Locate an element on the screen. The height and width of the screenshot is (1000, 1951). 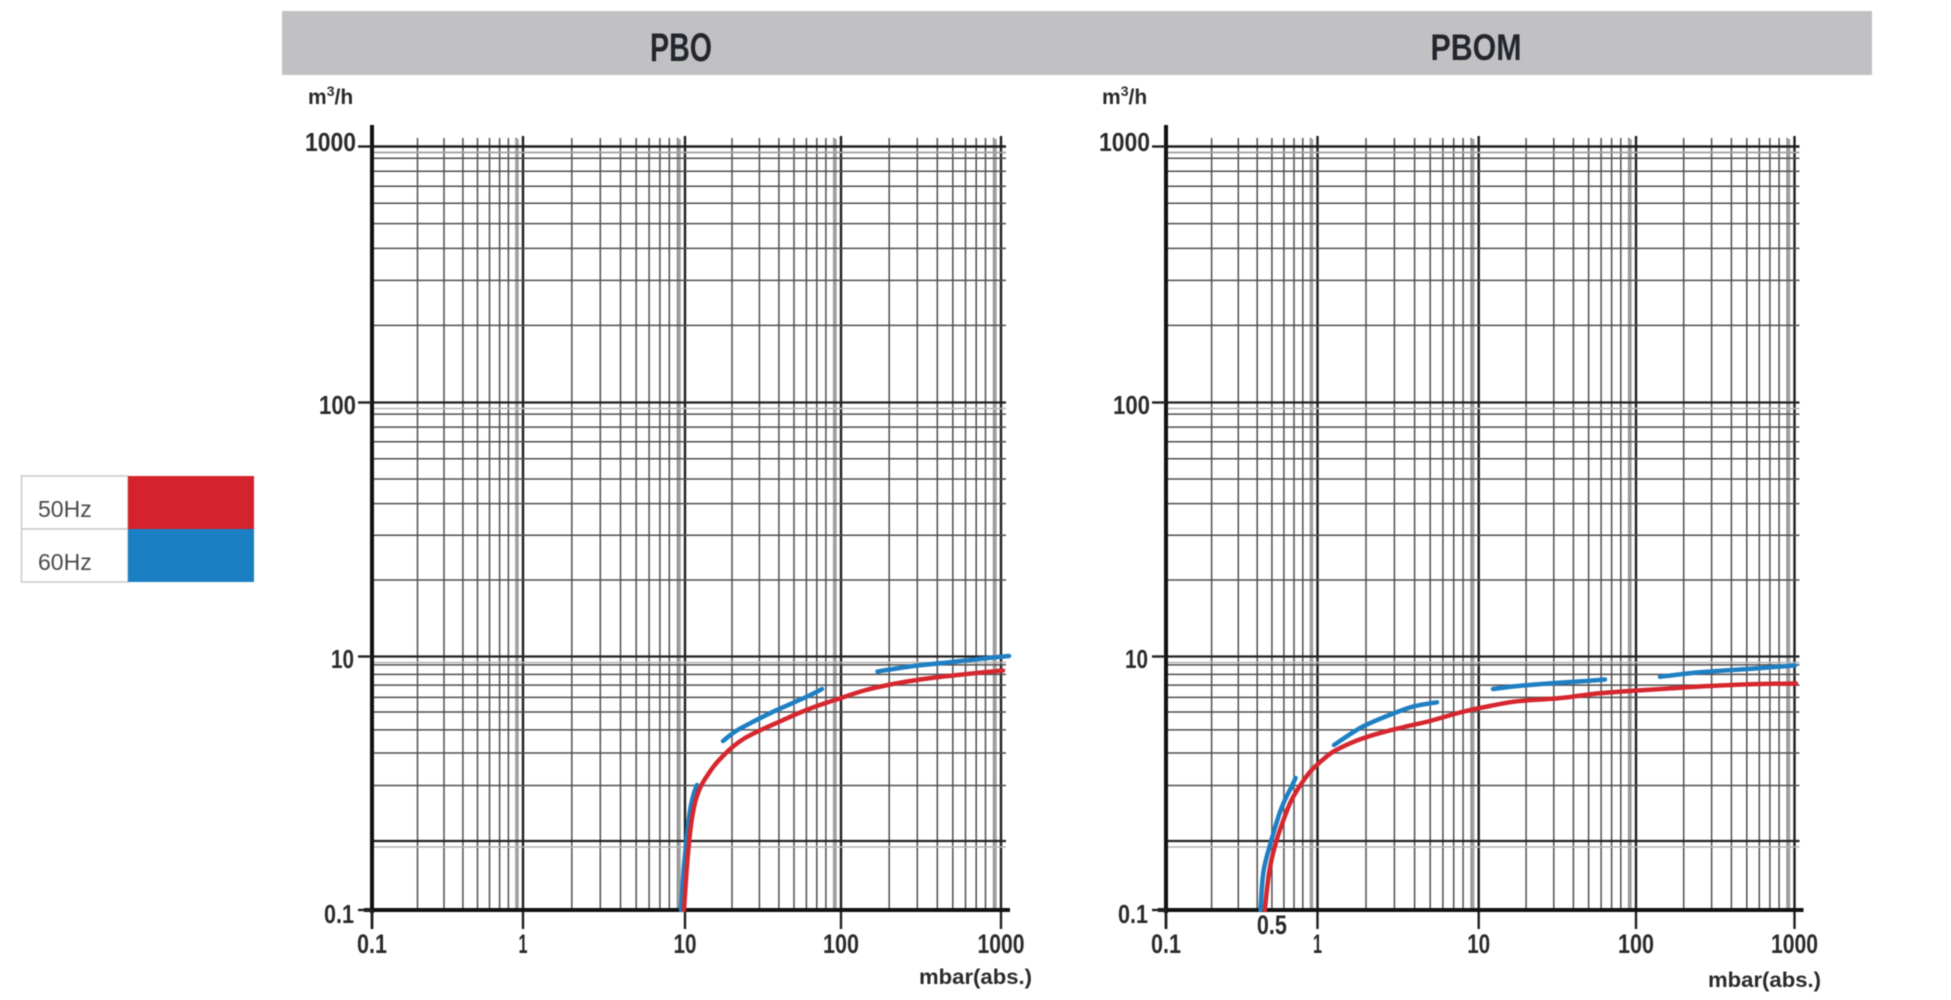
svg-text: PBOM is located at coordinates (1476, 47).